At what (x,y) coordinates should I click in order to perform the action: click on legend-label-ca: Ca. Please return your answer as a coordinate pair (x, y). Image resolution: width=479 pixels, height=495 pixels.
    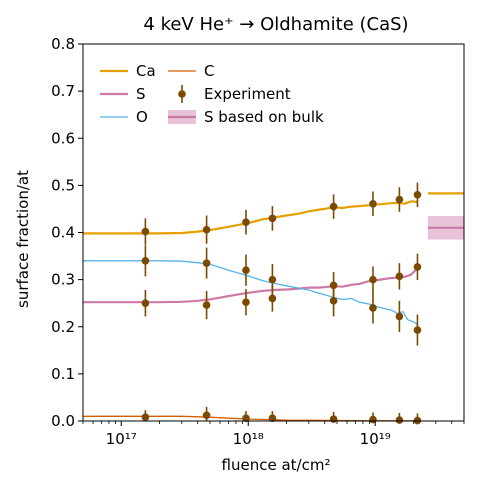
    Looking at the image, I should click on (146, 71).